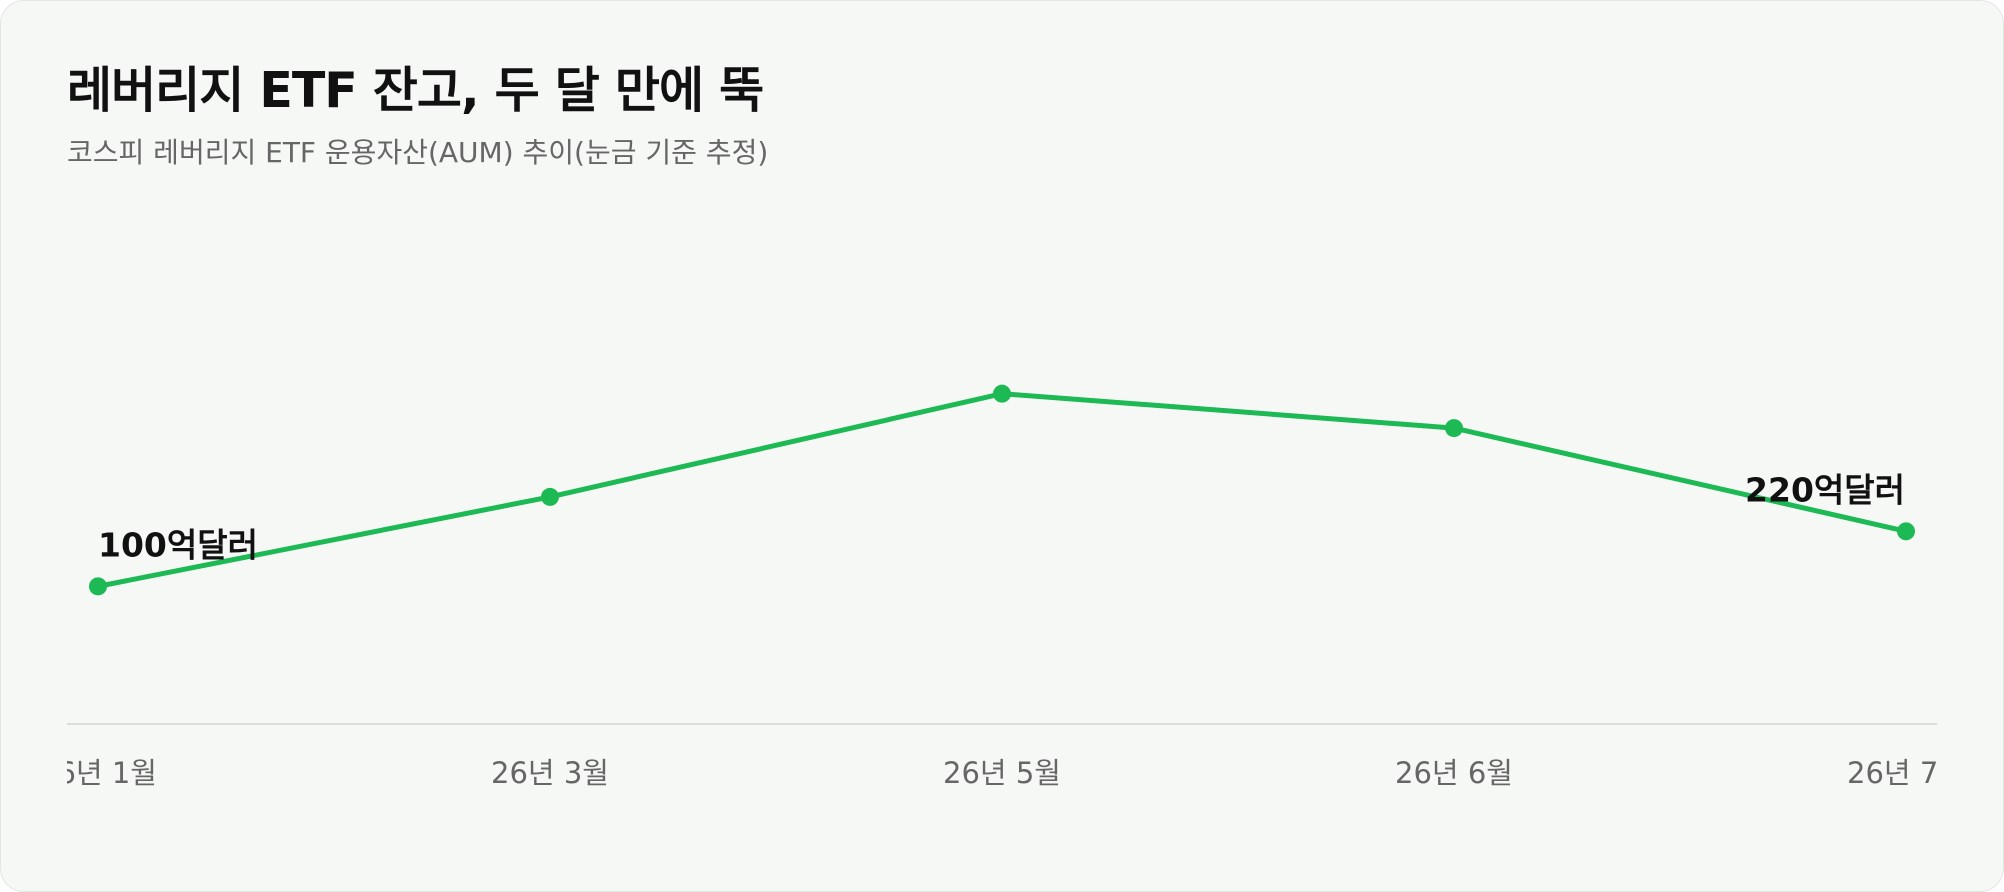 The width and height of the screenshot is (2004, 892). What do you see at coordinates (1454, 773) in the screenshot?
I see `x-tick-label: 26년 6월` at bounding box center [1454, 773].